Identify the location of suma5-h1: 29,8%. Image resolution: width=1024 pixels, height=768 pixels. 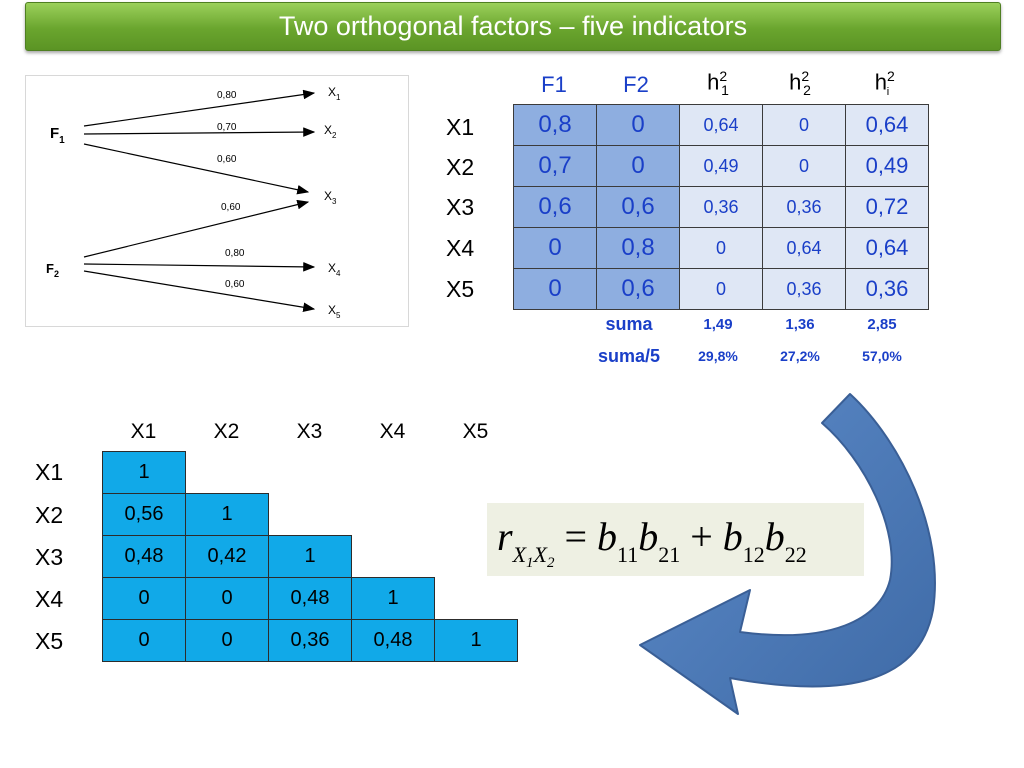
(718, 356).